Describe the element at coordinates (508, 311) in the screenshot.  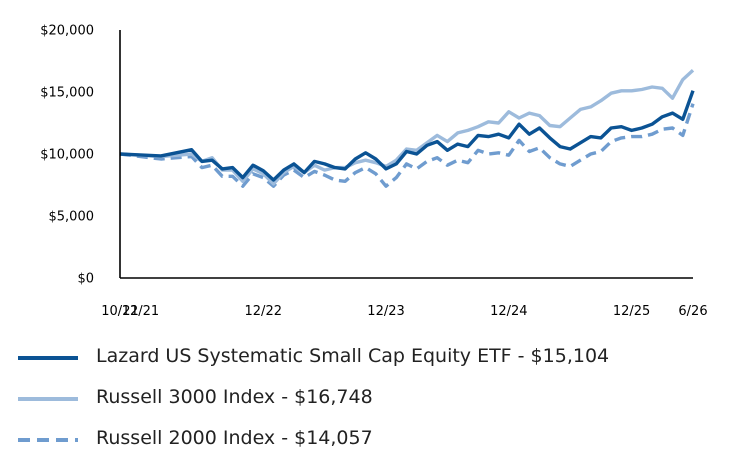
I see `x-tick-label: 12/24` at that location.